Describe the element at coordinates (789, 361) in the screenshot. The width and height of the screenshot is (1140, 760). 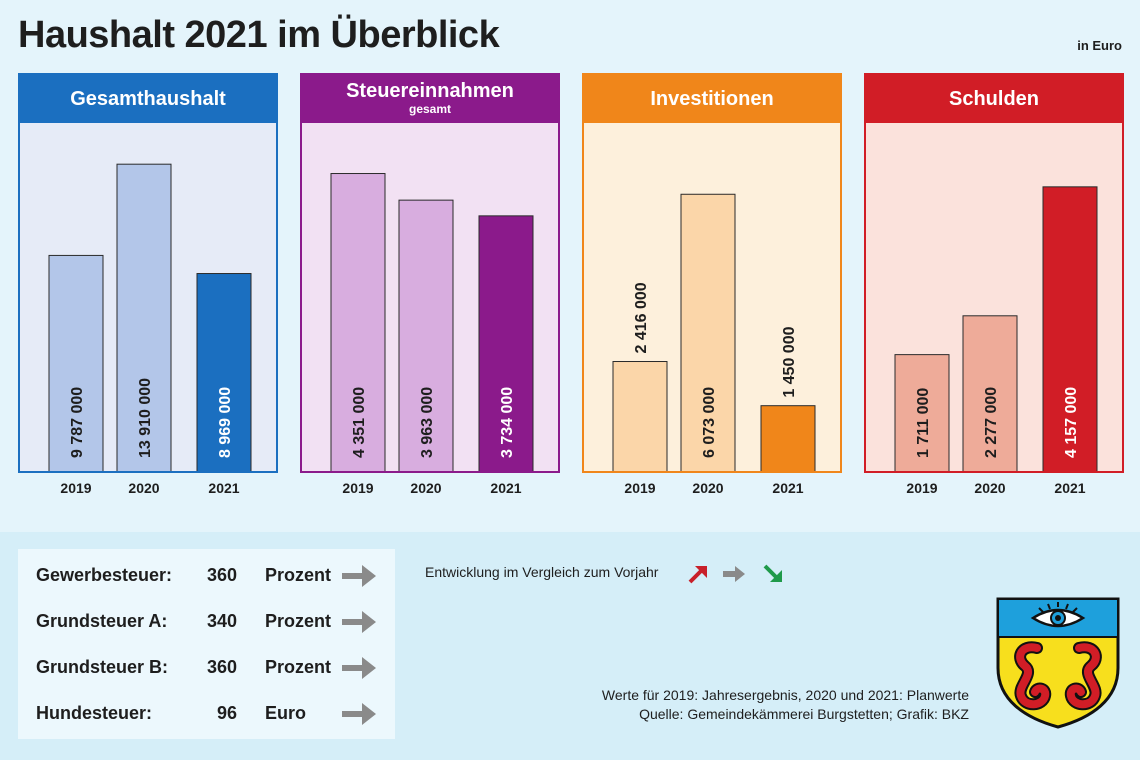
I see `value-label-2021: 1 450 000` at that location.